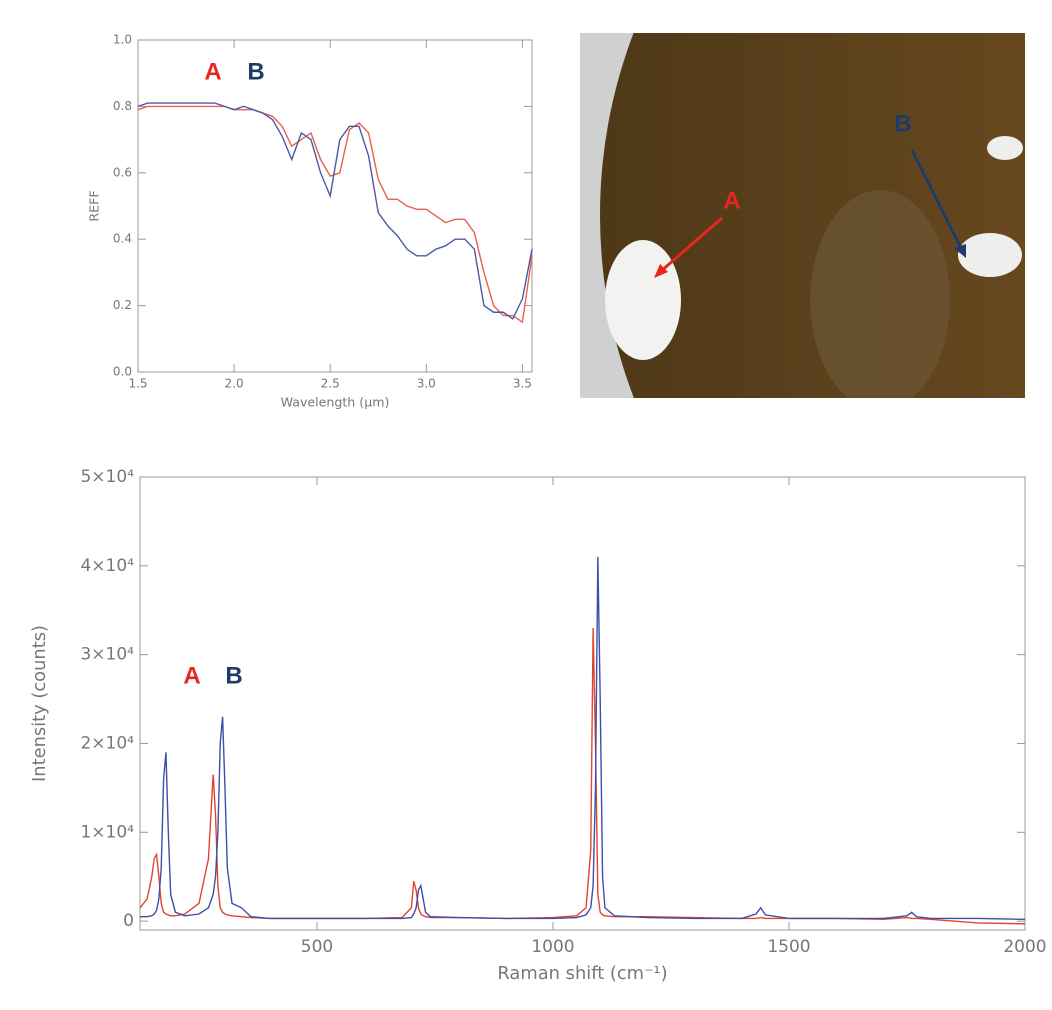  Describe the element at coordinates (691, 245) in the screenshot. I see `arrow-a` at that location.